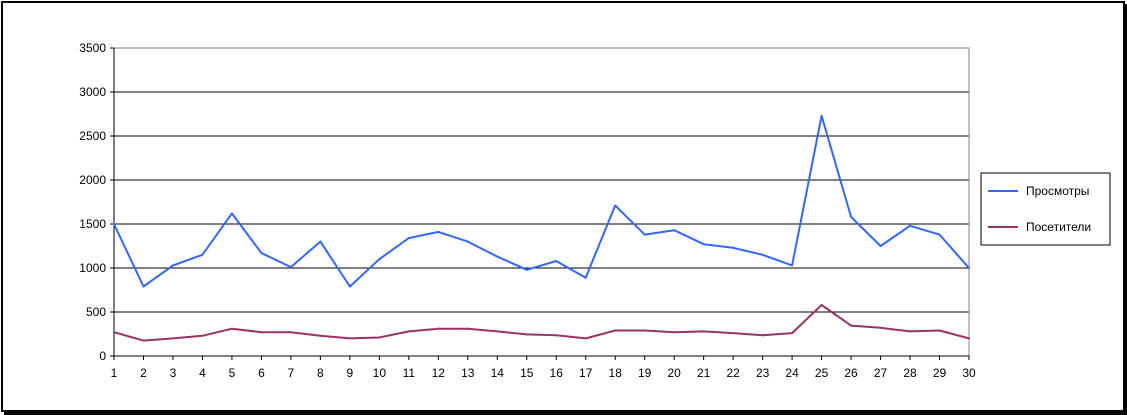 The height and width of the screenshot is (415, 1127). What do you see at coordinates (439, 373) in the screenshot?
I see `x-tick-label: 12` at bounding box center [439, 373].